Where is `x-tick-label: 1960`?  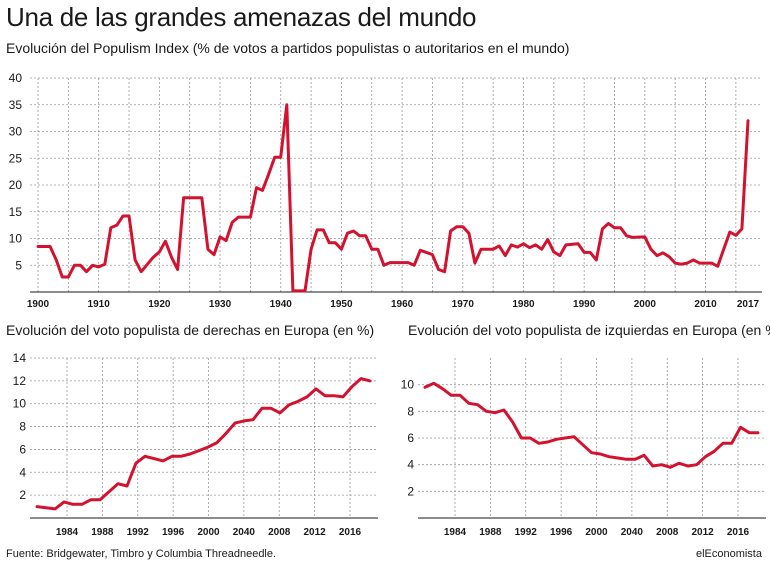 x-tick-label: 1960 is located at coordinates (402, 304).